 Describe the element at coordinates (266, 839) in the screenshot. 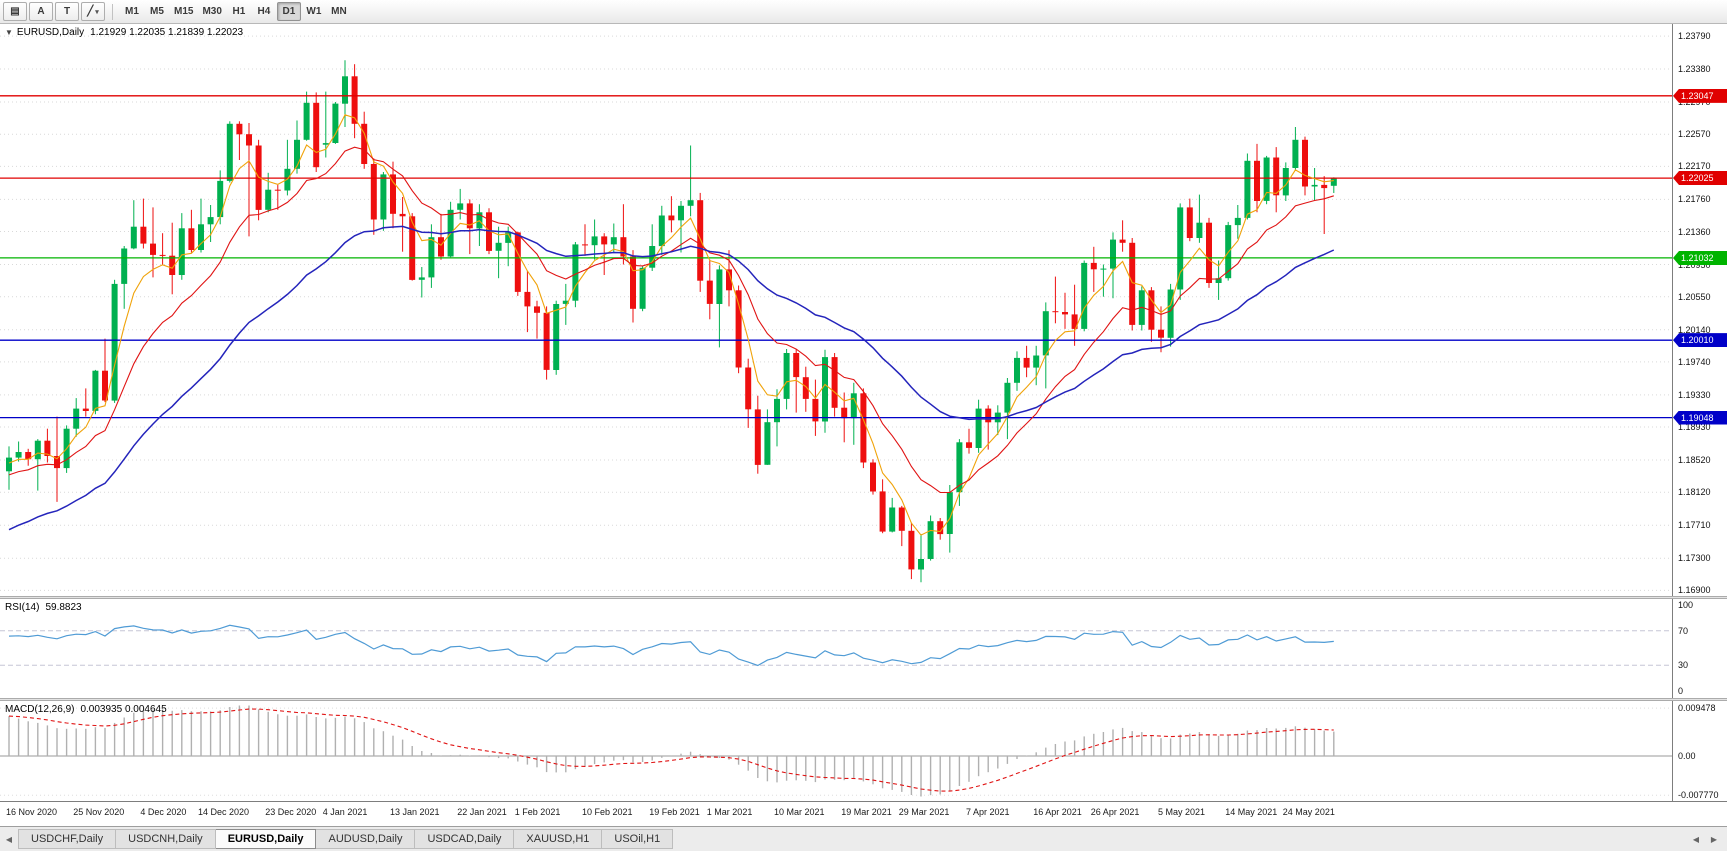

I see `chart-tab-eurusd: EURUSD,Daily` at that location.